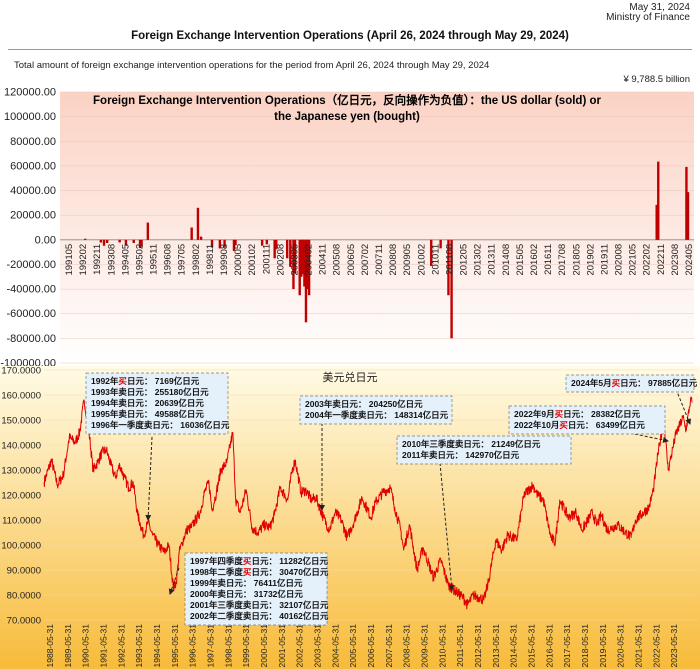  What do you see at coordinates (365, 260) in the screenshot?
I see `x-tick-label: 200702` at bounding box center [365, 260].